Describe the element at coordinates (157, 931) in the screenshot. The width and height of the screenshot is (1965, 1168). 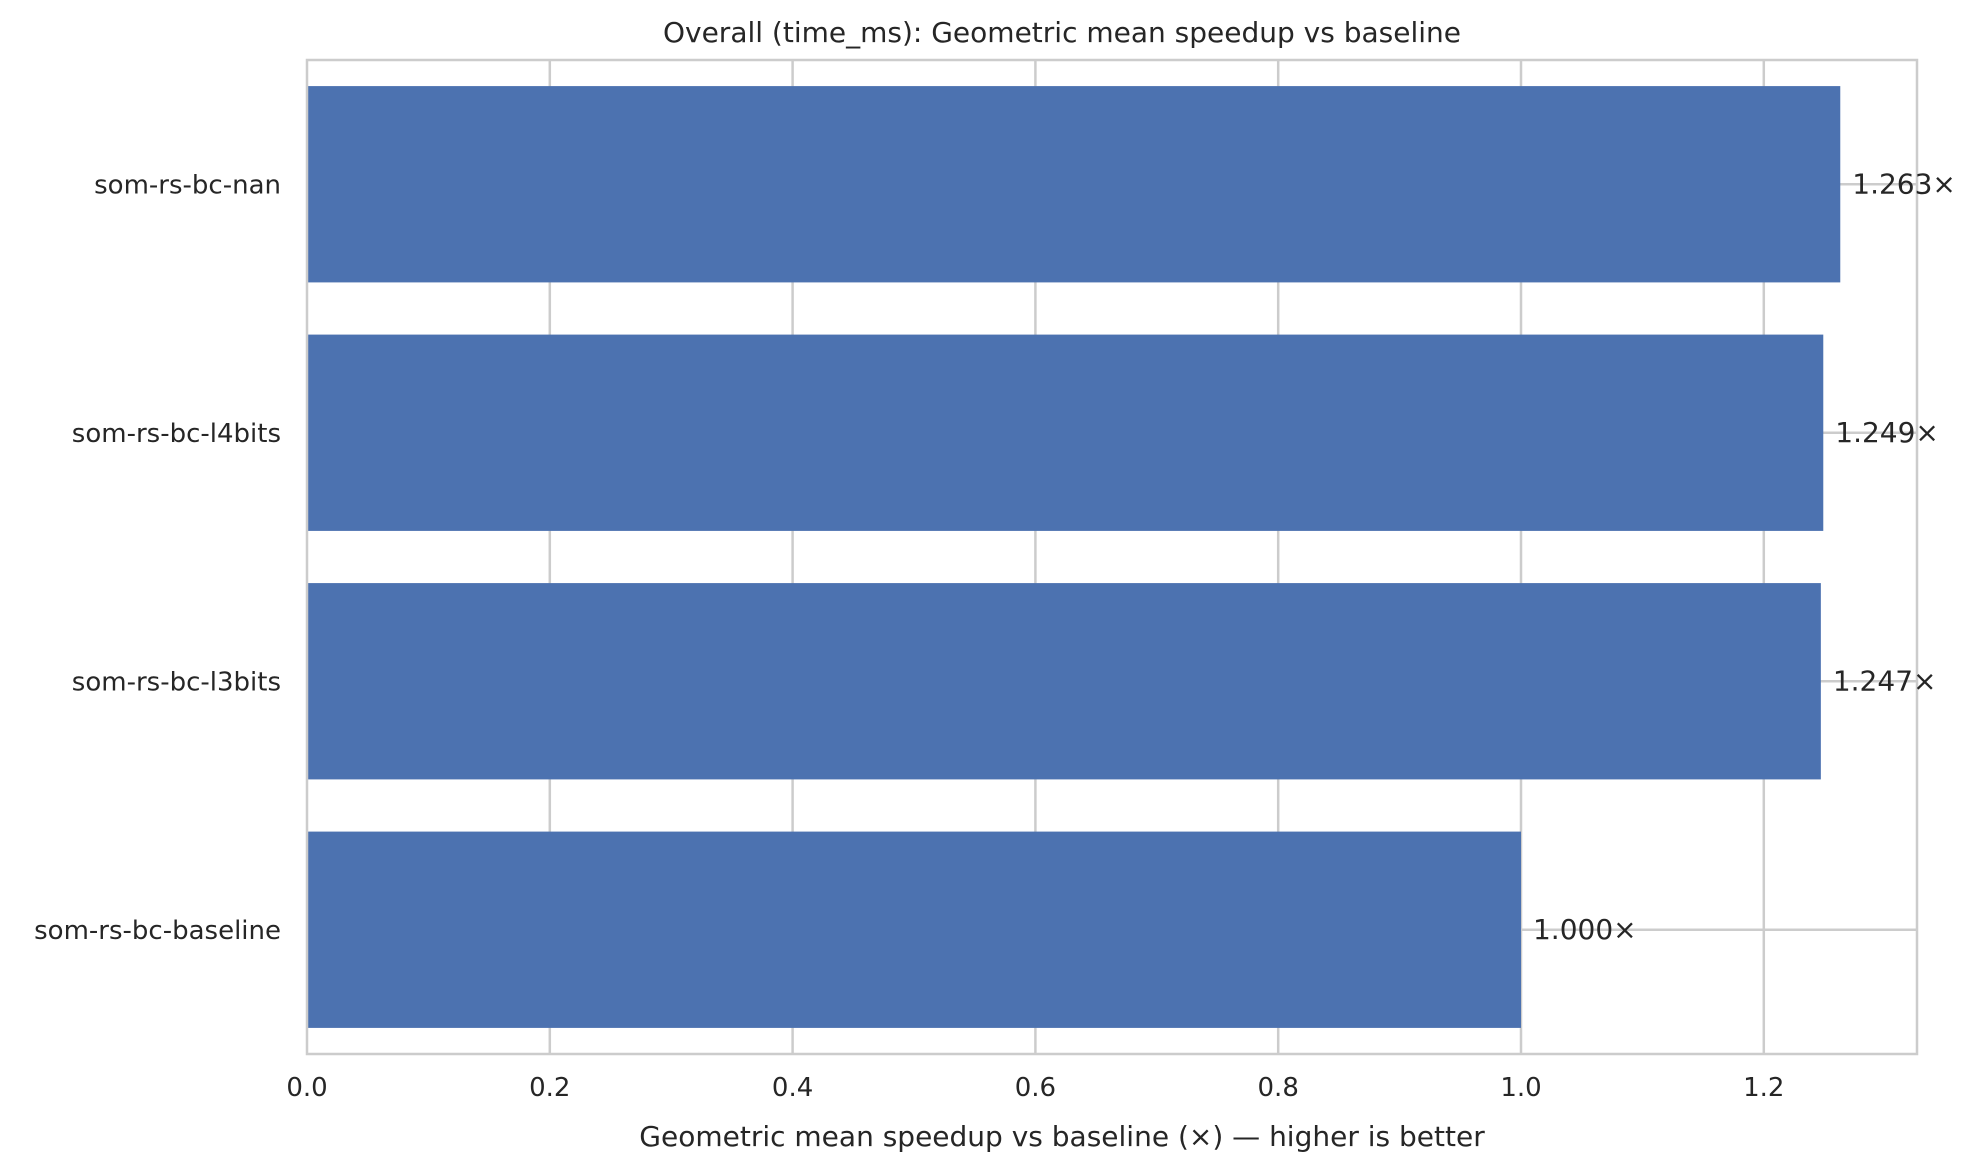
I see `y-tick-label: som-rs-bc-baseline` at that location.